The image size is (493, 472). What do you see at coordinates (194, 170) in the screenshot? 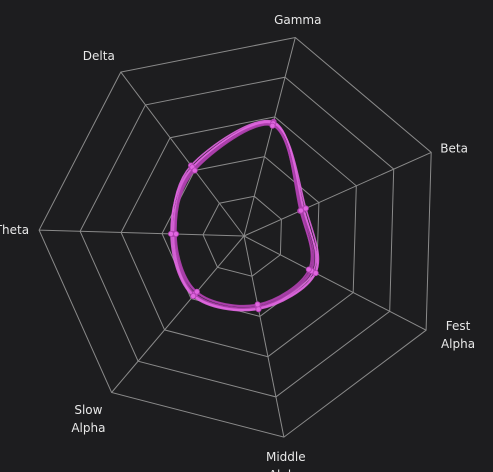
I see `data-point-delta` at bounding box center [194, 170].